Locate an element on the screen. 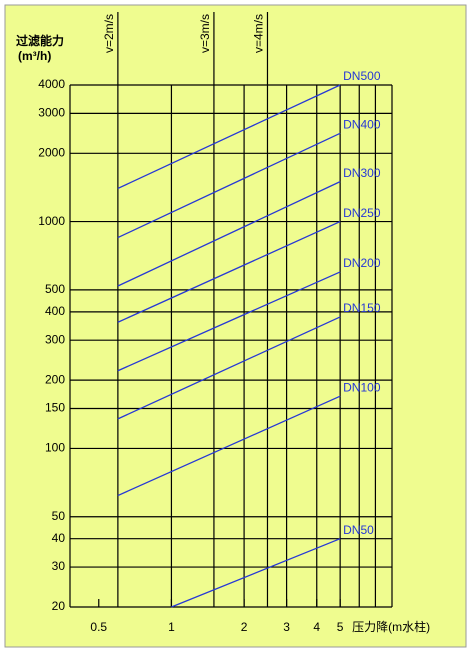  y-axis-unit: (m³/h) is located at coordinates (34, 56).